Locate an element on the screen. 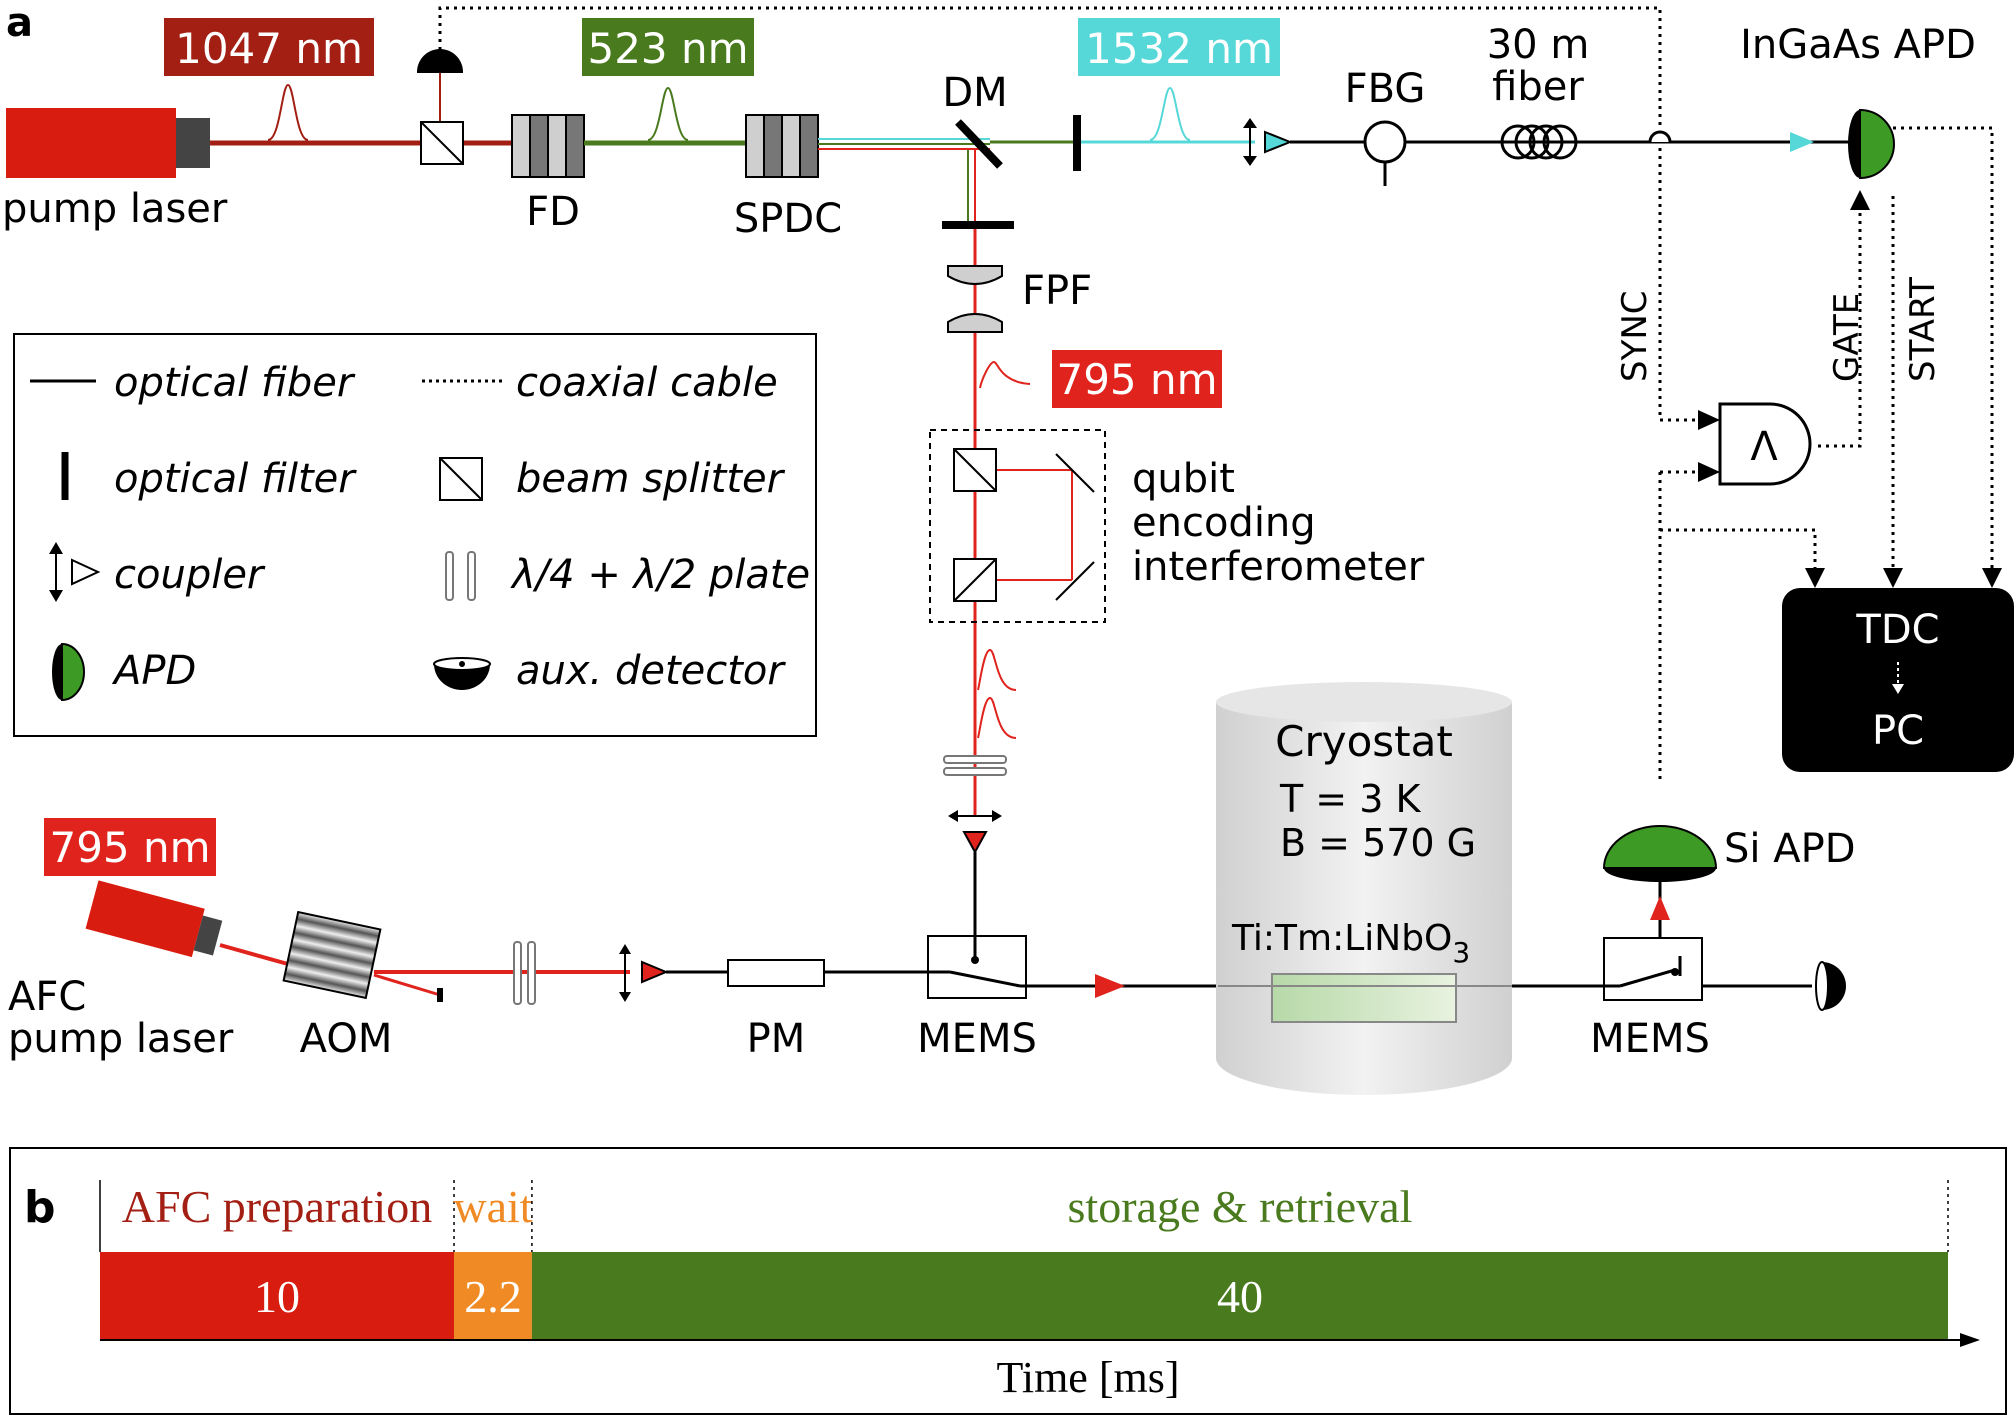  legend-waveplate-icon is located at coordinates (460, 576).